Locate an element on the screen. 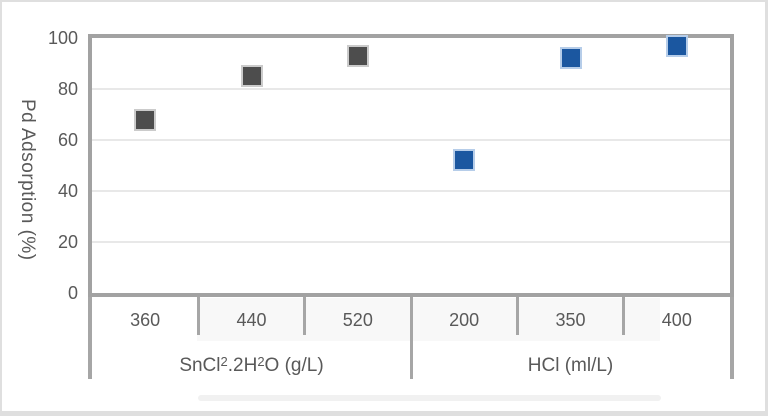 The image size is (768, 416). x-tick-label: 350 is located at coordinates (570, 320).